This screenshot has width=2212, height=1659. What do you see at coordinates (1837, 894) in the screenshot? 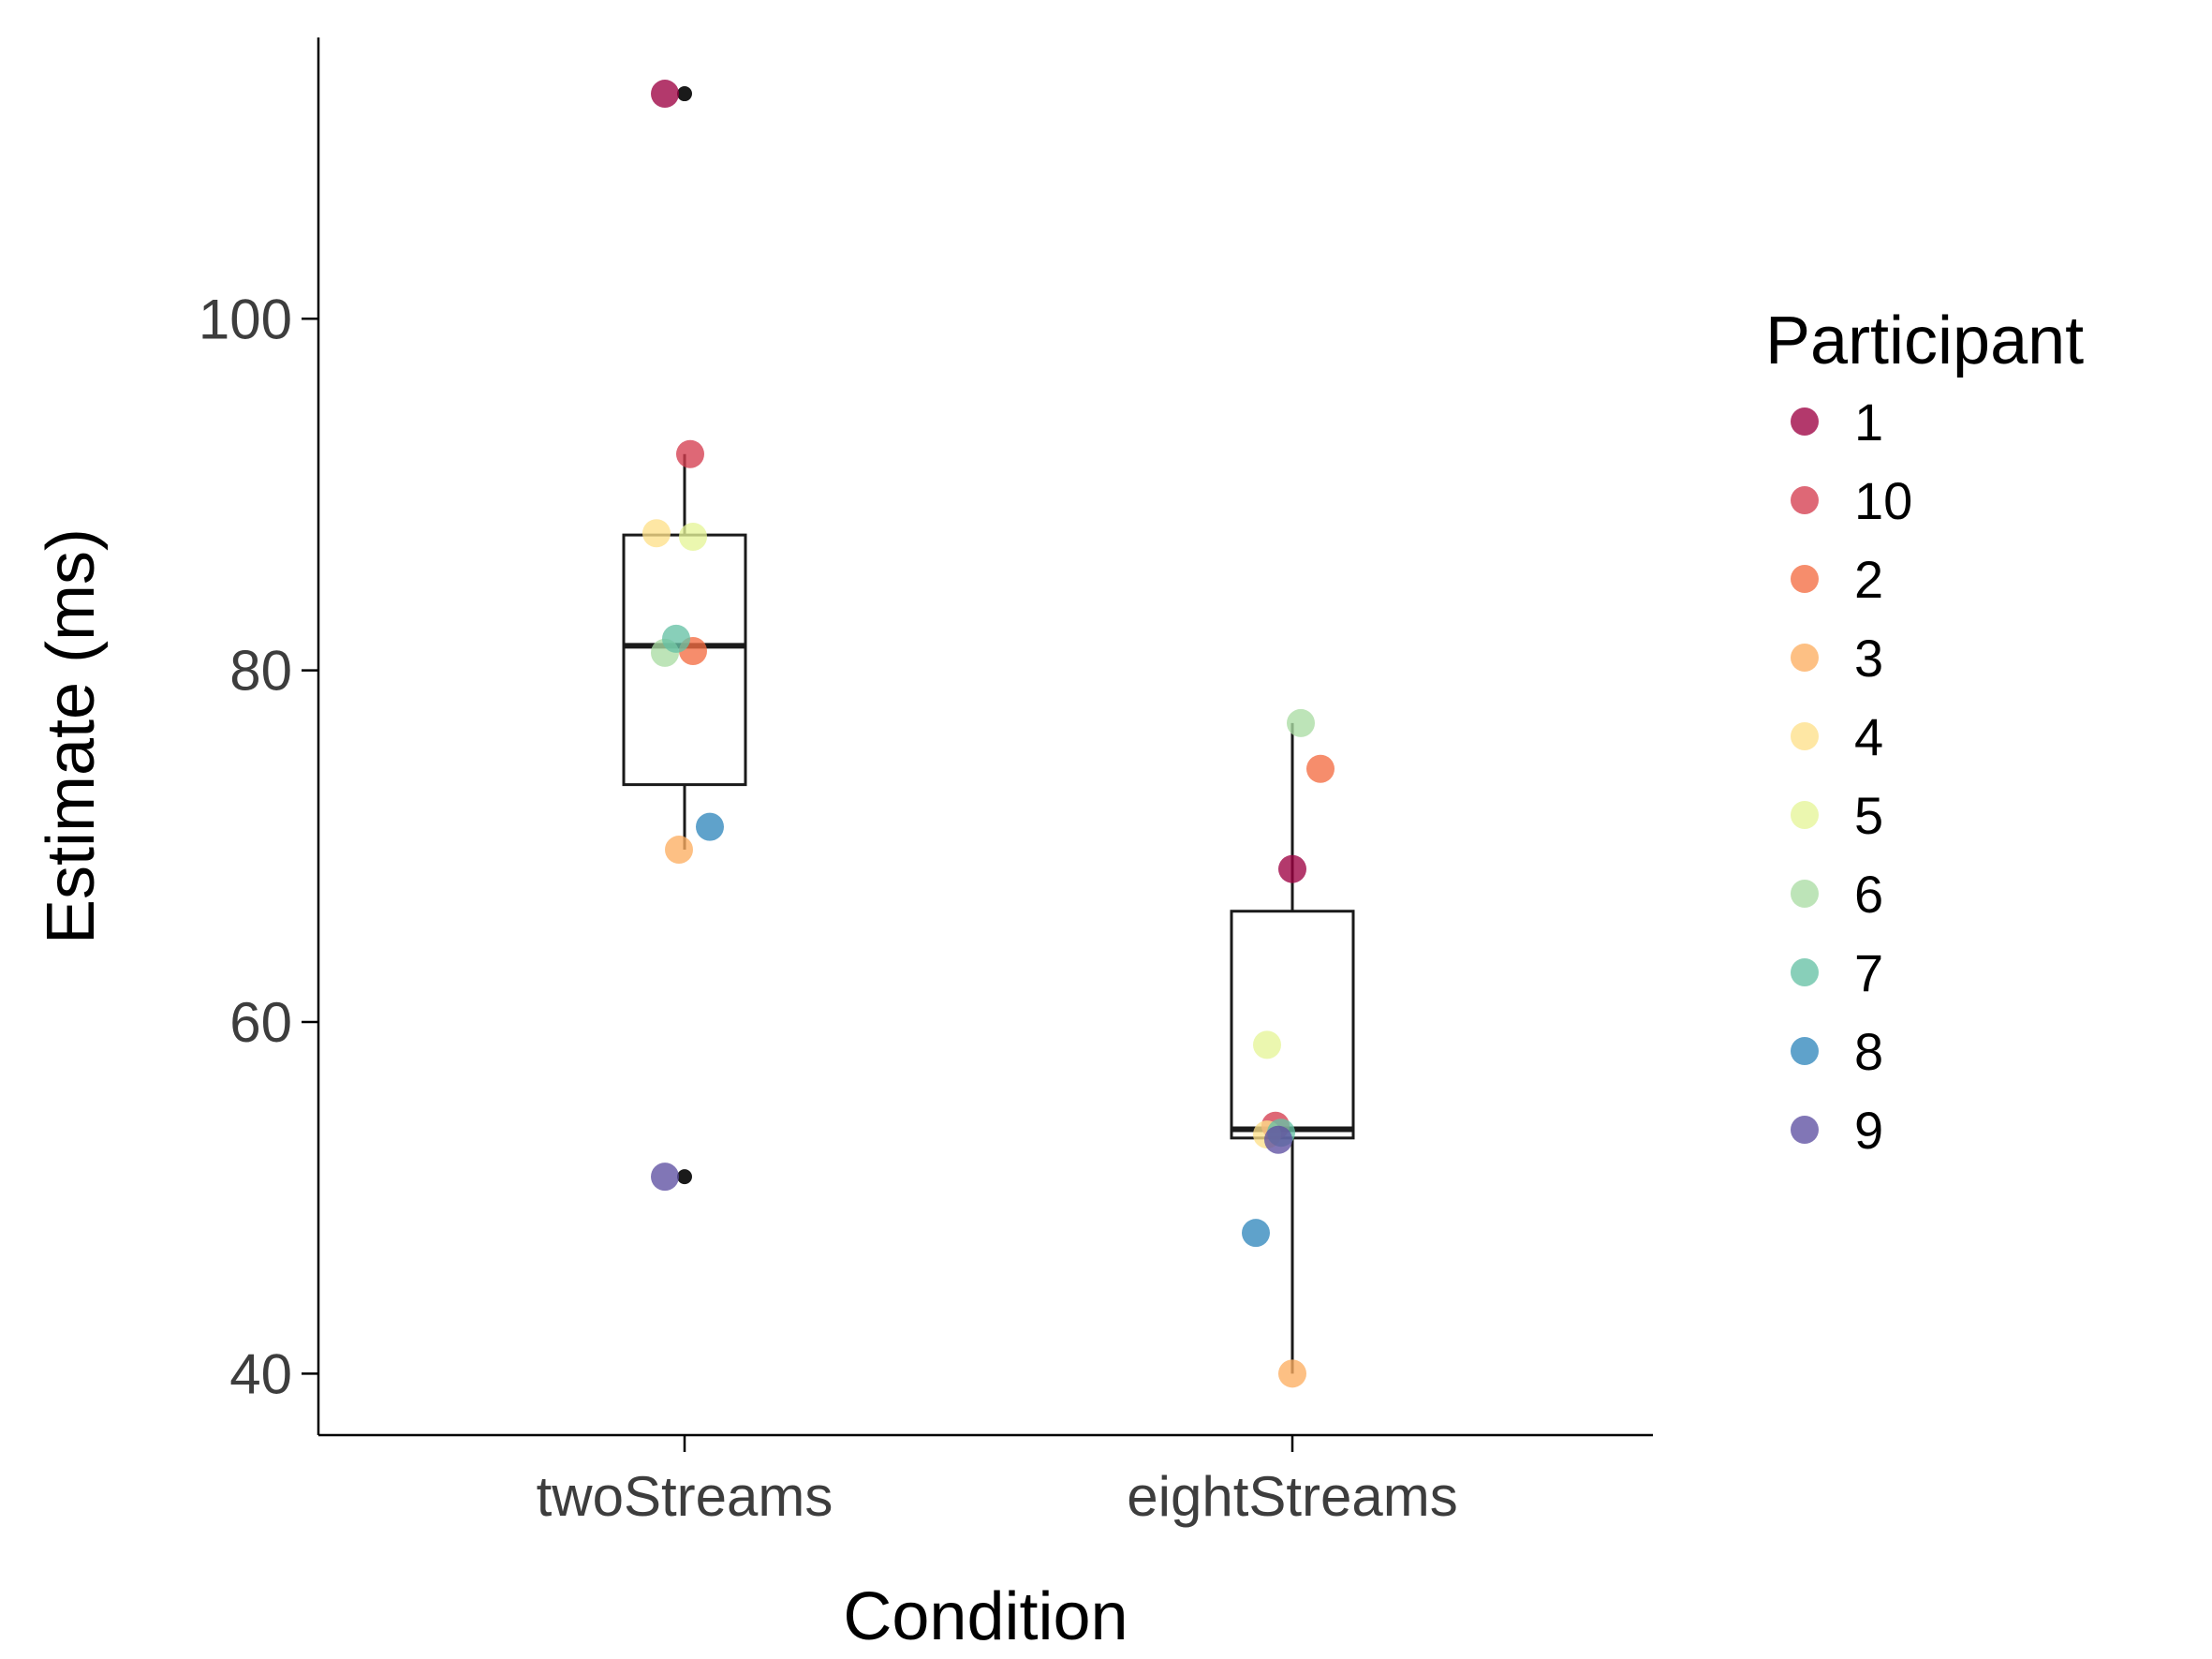
I see `legend-entry: 6` at bounding box center [1837, 894].